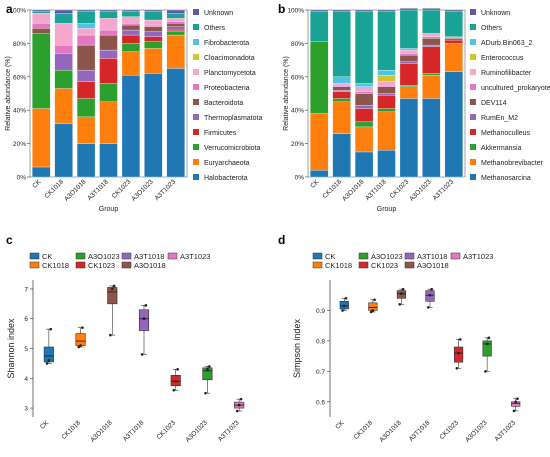 This screenshot has width=550, height=457. Describe the element at coordinates (455, 256) in the screenshot. I see `legend-swatch-A3T1023` at that location.